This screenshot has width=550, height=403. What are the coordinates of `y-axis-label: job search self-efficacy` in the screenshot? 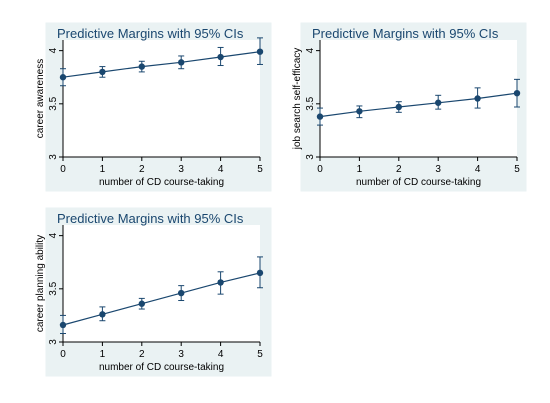 It's located at (297, 99).